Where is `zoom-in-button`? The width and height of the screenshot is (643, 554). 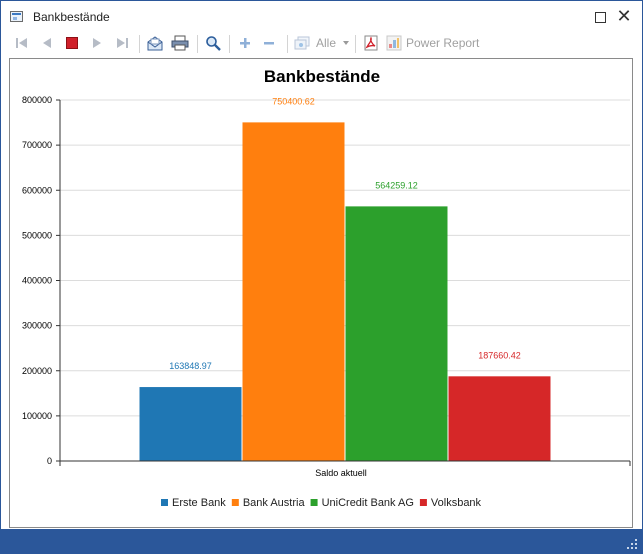
zoom-in-button is located at coordinates (245, 43).